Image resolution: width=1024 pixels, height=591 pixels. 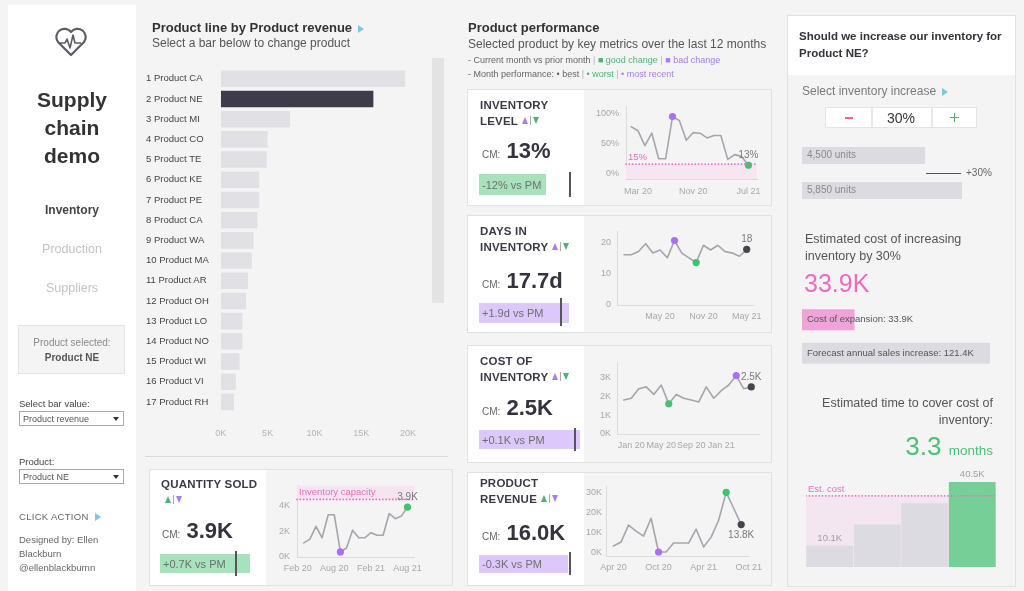 I want to click on x-tick-label: 15K, so click(x=361, y=432).